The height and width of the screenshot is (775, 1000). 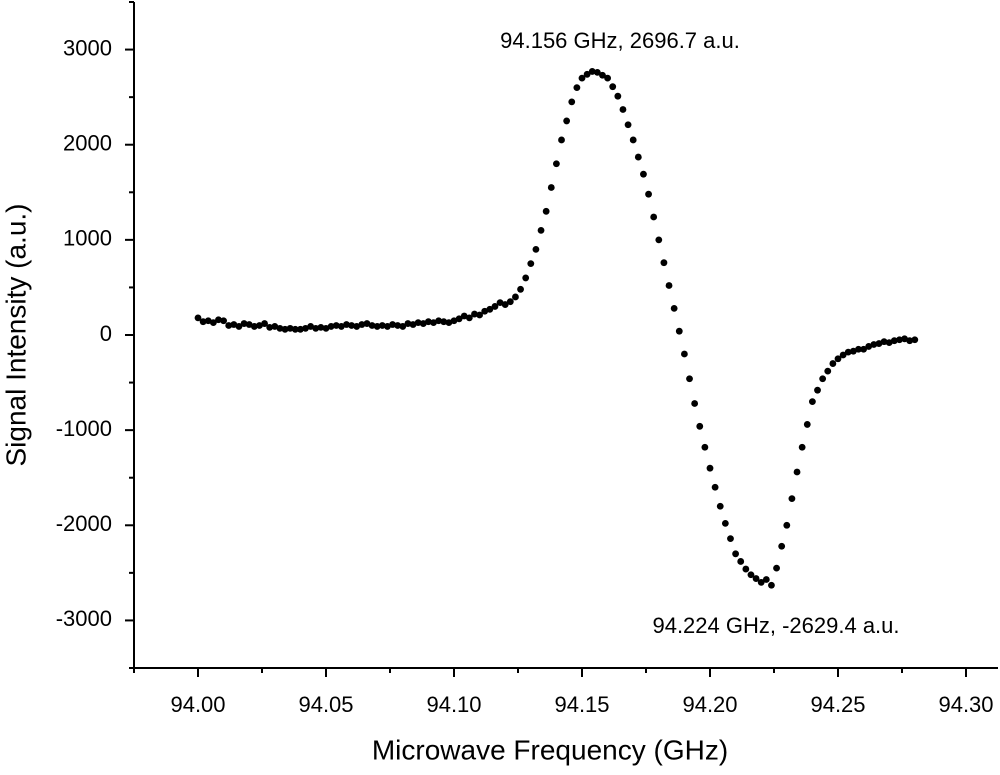 What do you see at coordinates (550, 749) in the screenshot?
I see `x-axis-title: Microwave Frequency (GHz)` at bounding box center [550, 749].